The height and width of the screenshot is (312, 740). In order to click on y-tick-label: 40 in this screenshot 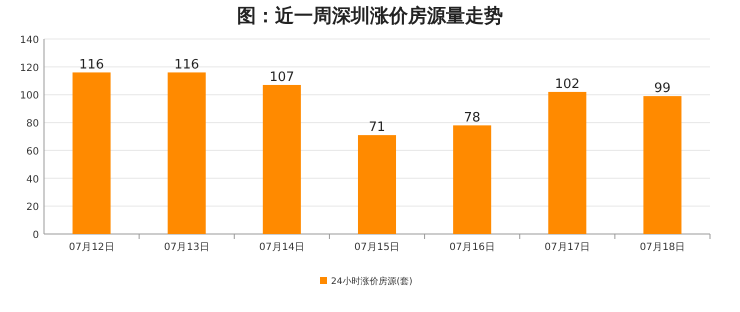, I will do `click(32, 180)`.